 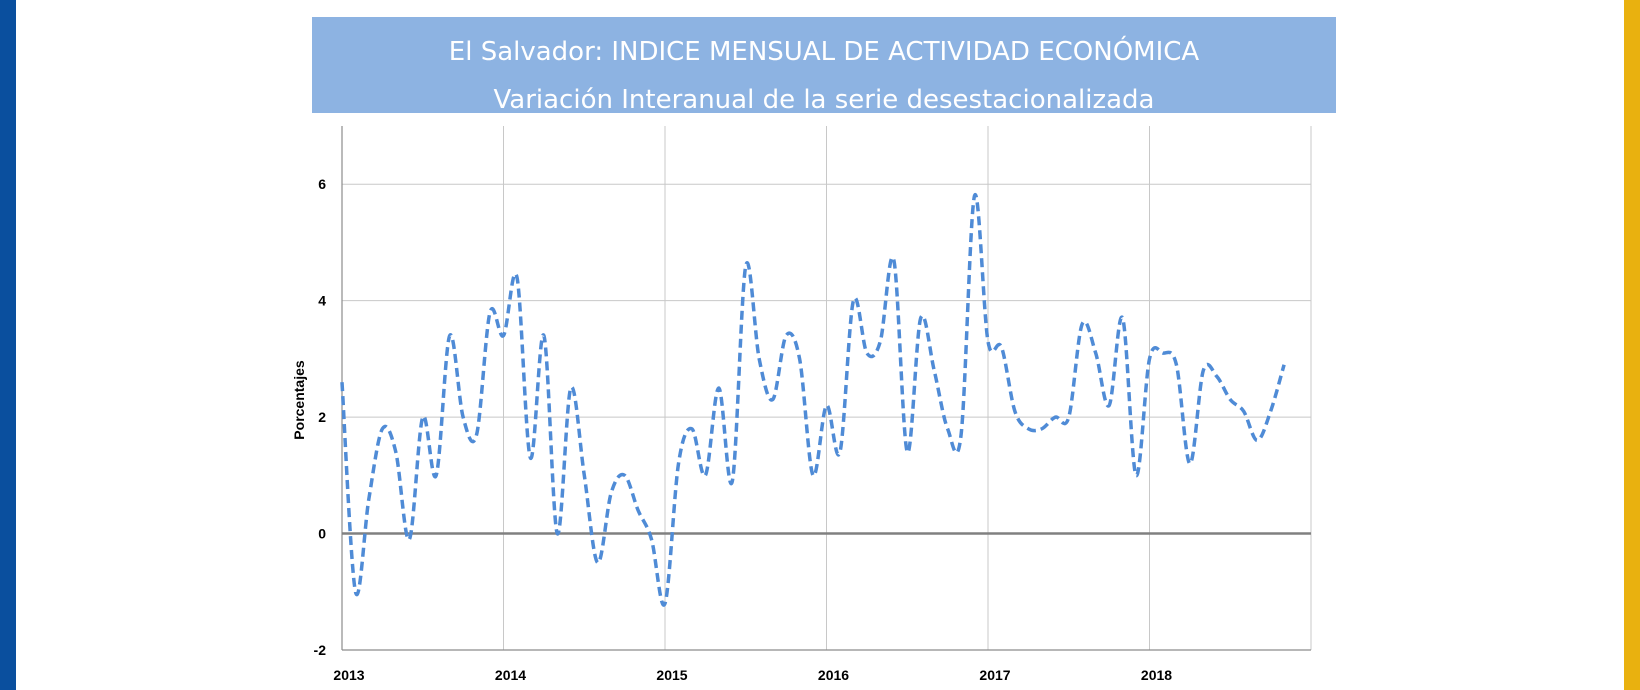 What do you see at coordinates (322, 417) in the screenshot?
I see `y-tick-label-2: 2` at bounding box center [322, 417].